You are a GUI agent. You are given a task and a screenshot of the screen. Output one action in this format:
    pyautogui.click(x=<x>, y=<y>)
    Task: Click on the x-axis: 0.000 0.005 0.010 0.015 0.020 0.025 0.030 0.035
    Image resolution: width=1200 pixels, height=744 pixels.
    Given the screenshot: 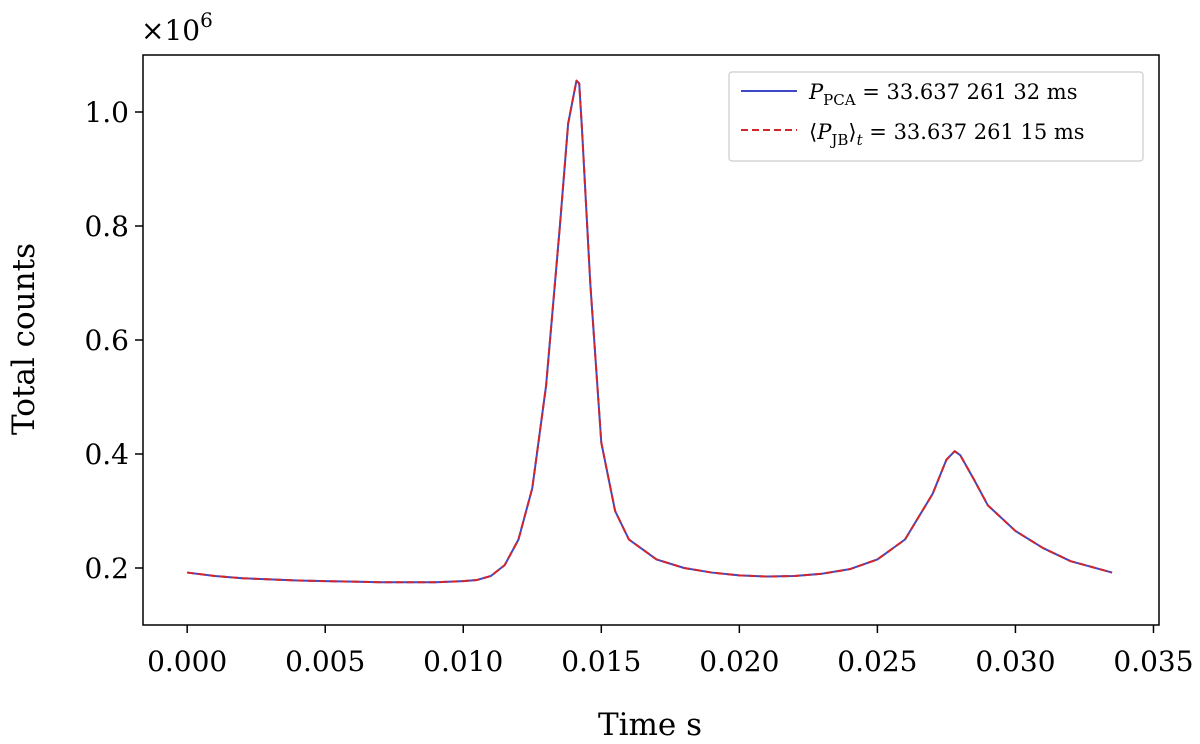 What is the action you would take?
    pyautogui.click(x=670, y=651)
    